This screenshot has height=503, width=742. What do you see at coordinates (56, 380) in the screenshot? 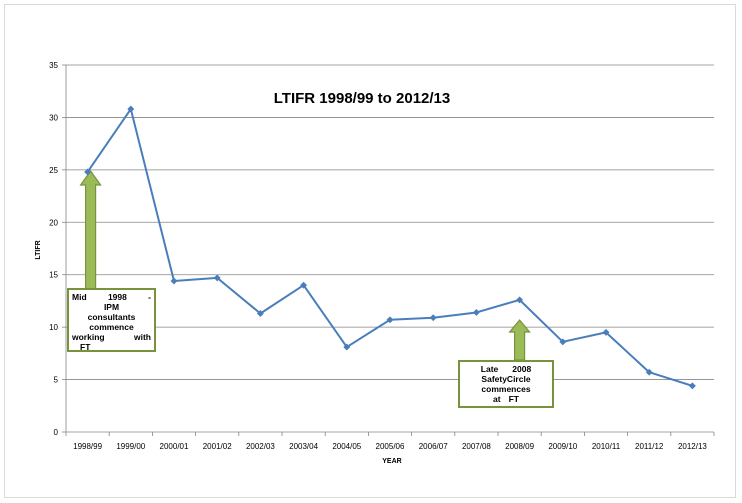
I see `y-tick-label: 5` at bounding box center [56, 380].